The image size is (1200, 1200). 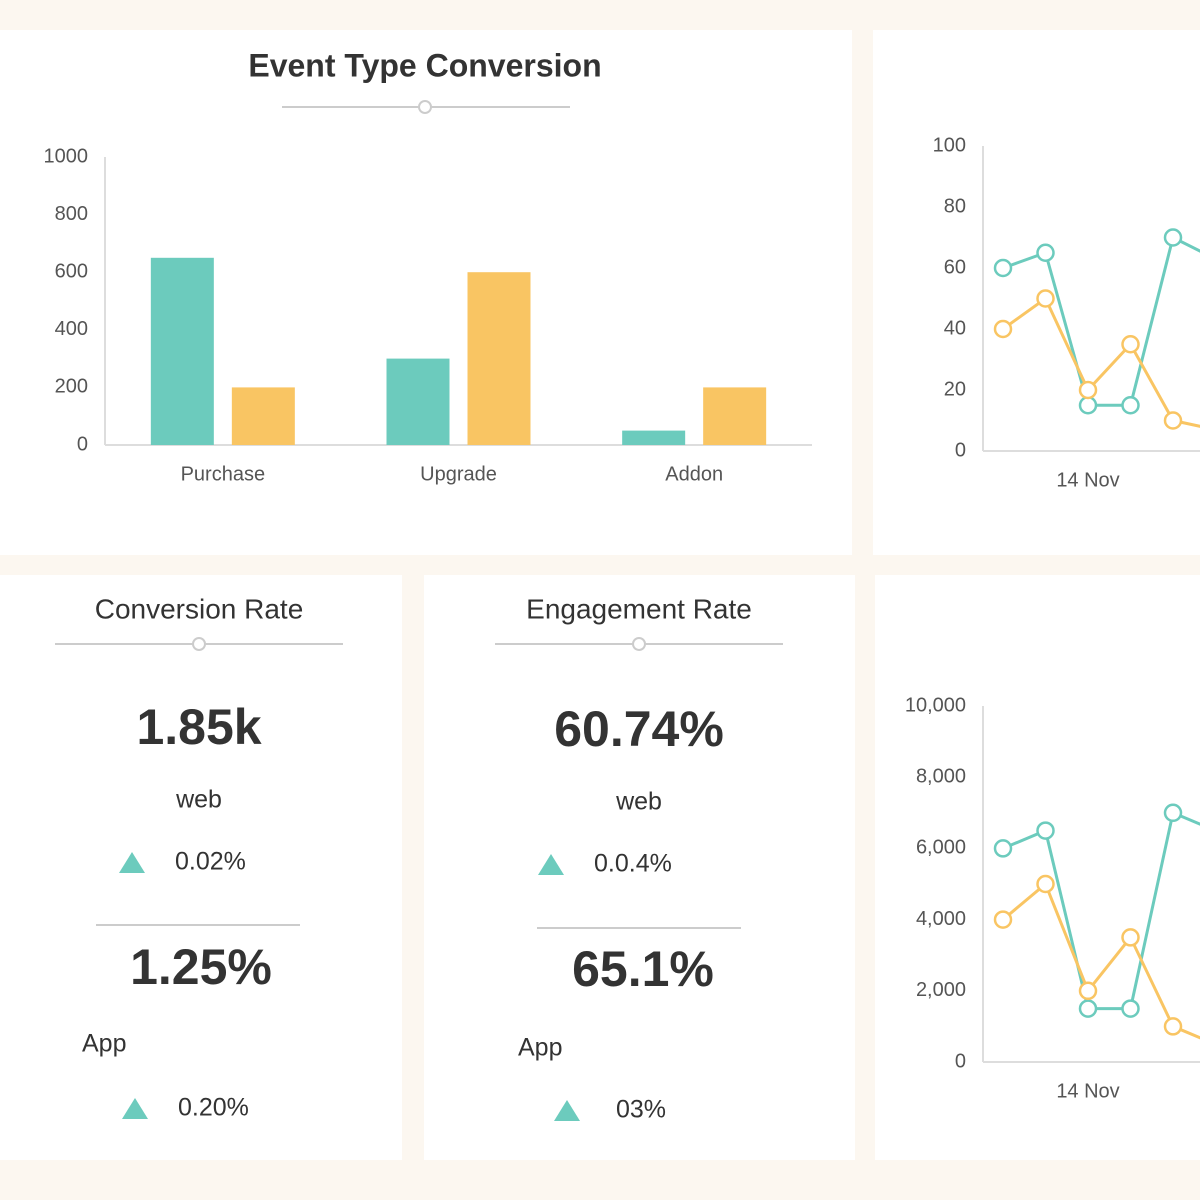 What do you see at coordinates (639, 729) in the screenshot?
I see `kpi-value: 60.74%` at bounding box center [639, 729].